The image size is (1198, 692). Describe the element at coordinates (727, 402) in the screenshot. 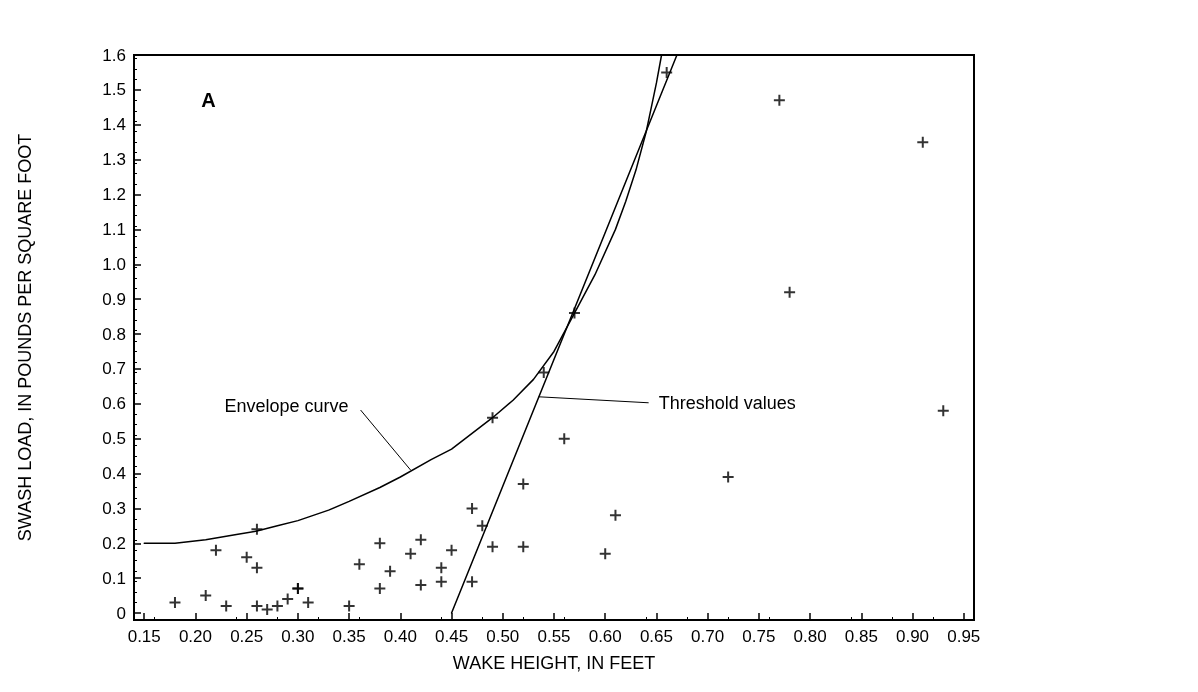

I see `annotation: Threshold values` at that location.